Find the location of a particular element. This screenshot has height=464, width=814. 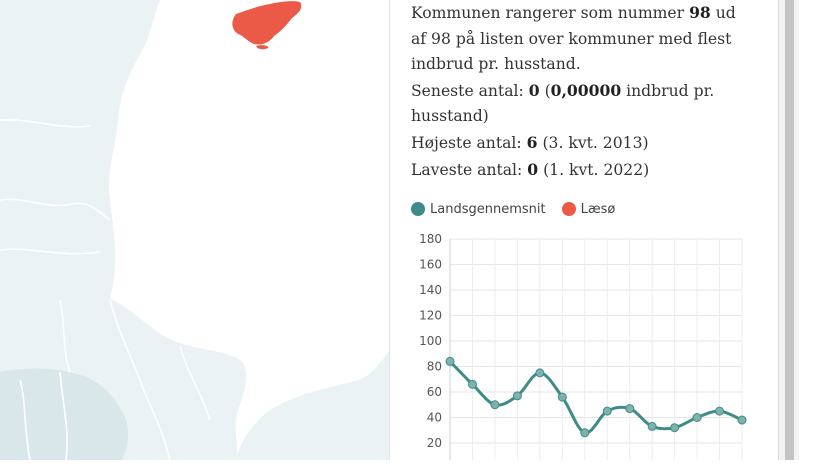

highest-period: (3. kvt. 2013) is located at coordinates (595, 142).